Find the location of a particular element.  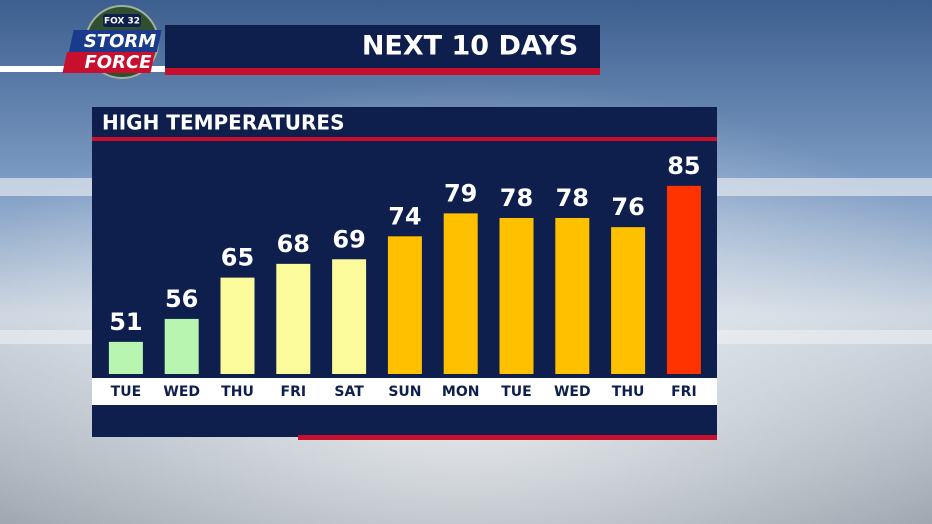

logo-network: FOX 32 is located at coordinates (122, 22).